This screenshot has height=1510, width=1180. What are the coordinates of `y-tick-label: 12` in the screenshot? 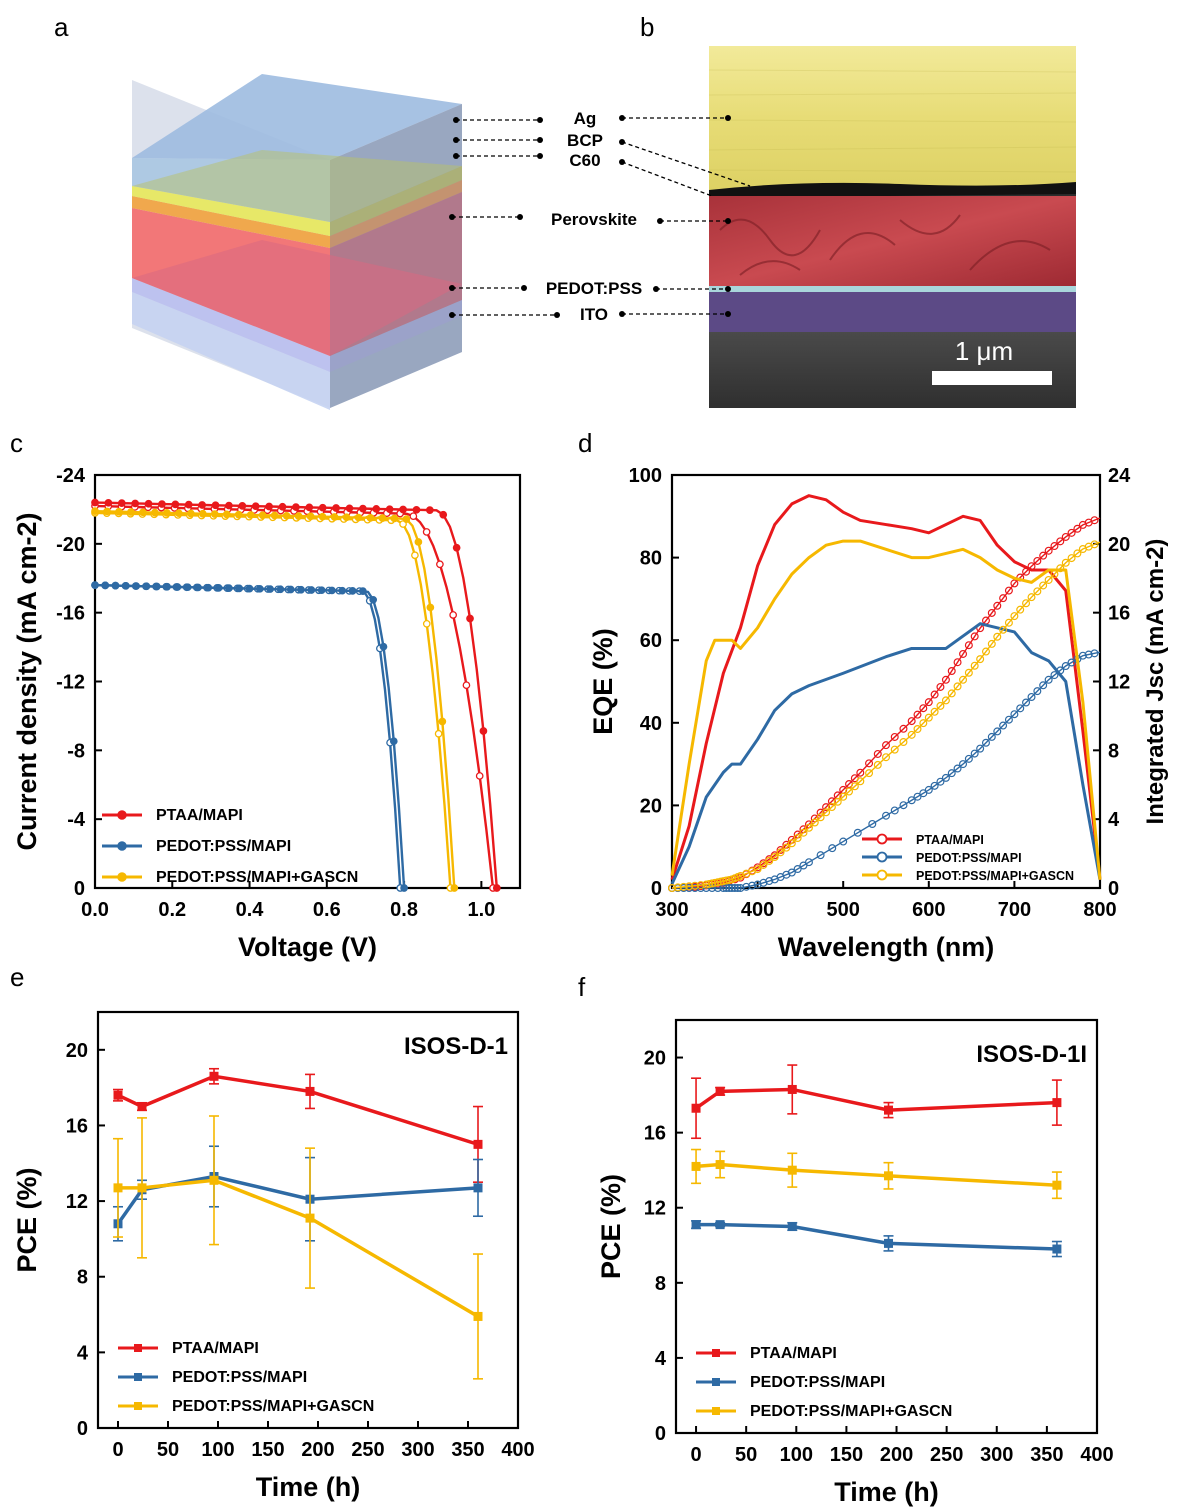 It's located at (655, 1209).